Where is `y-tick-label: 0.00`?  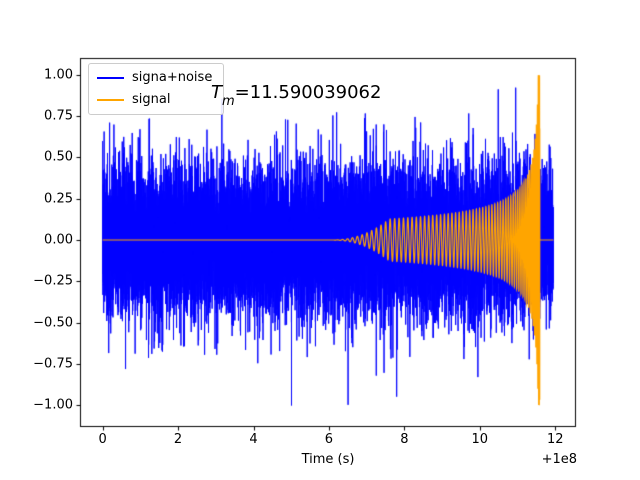 y-tick-label: 0.00 is located at coordinates (58, 240).